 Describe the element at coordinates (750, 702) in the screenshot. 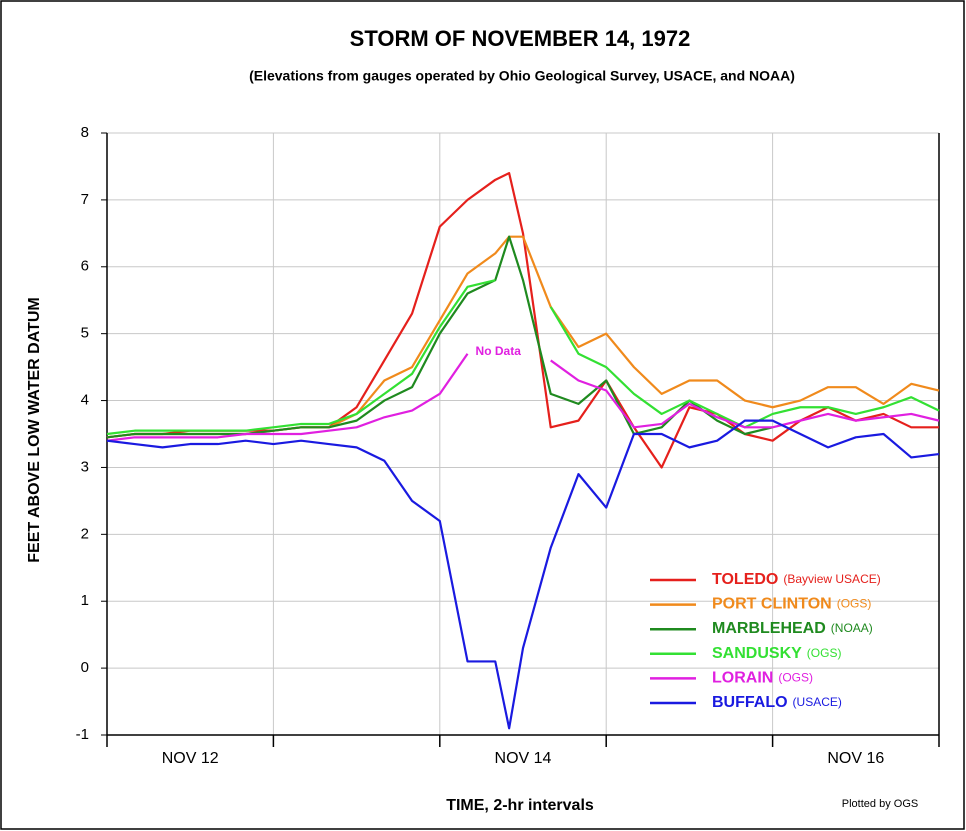

I see `legend-name: BUFFALO` at that location.